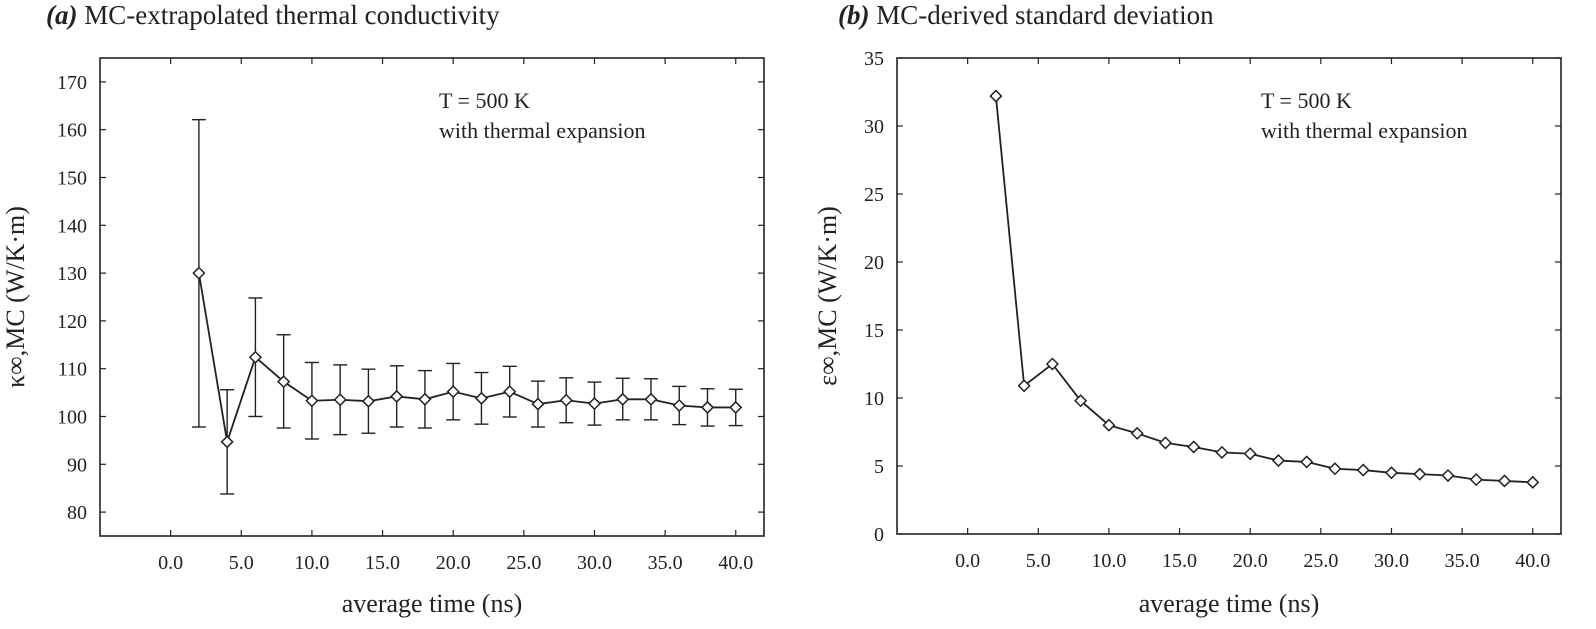 The image size is (1596, 629). I want to click on y-tick-label-a: 110, so click(72, 370).